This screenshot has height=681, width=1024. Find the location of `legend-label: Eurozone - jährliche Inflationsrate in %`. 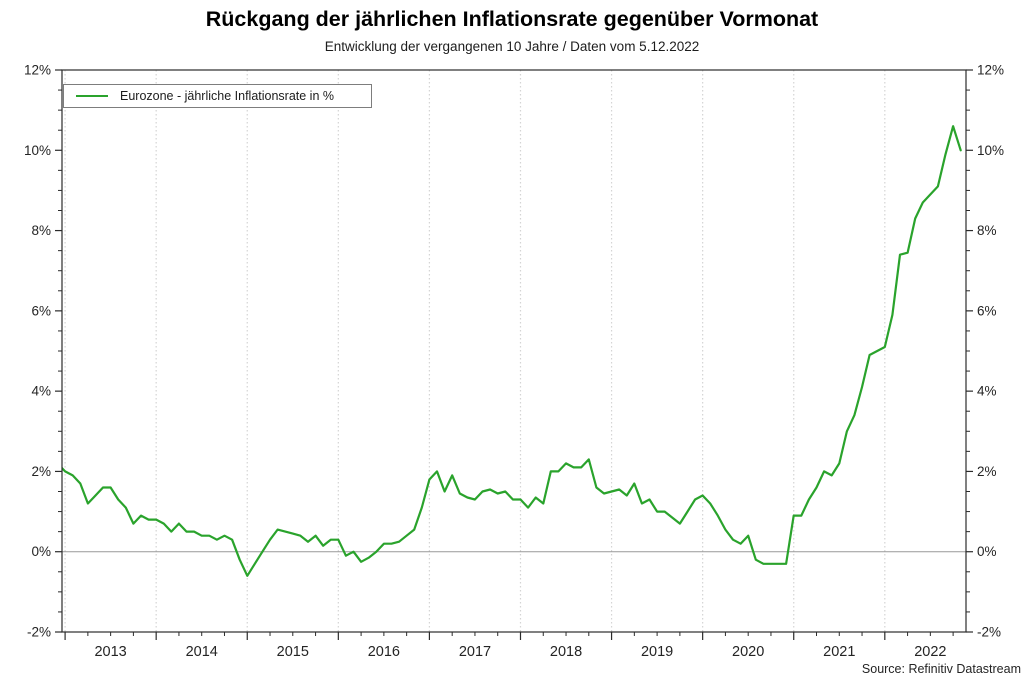

legend-label: Eurozone - jährliche Inflationsrate in % is located at coordinates (227, 96).